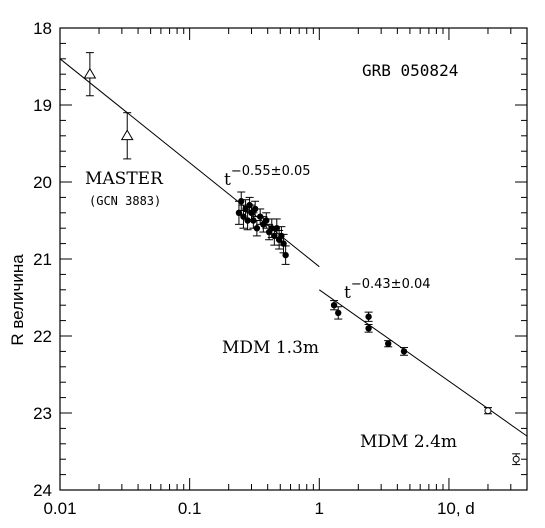 The height and width of the screenshot is (528, 545). I want to click on grb-label: GRB 050824, so click(410, 70).